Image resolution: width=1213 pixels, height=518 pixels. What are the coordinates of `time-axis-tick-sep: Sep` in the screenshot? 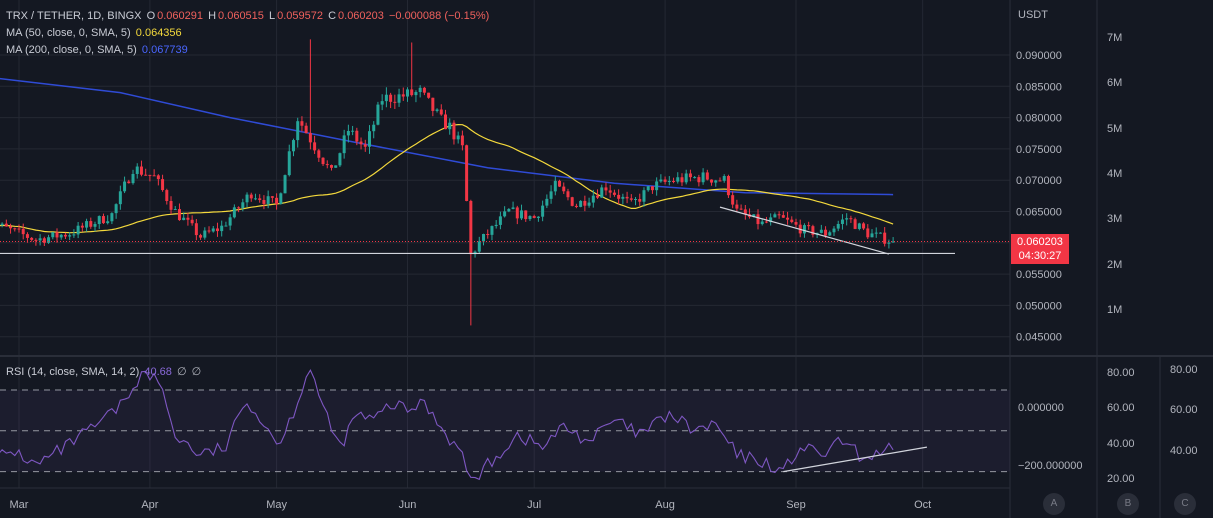 It's located at (796, 505).